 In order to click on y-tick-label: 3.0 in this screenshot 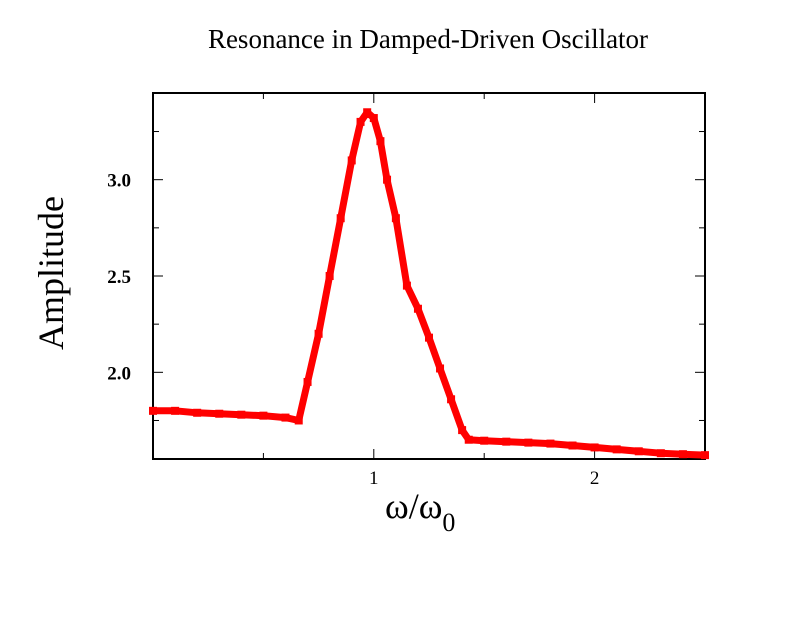, I will do `click(119, 181)`.